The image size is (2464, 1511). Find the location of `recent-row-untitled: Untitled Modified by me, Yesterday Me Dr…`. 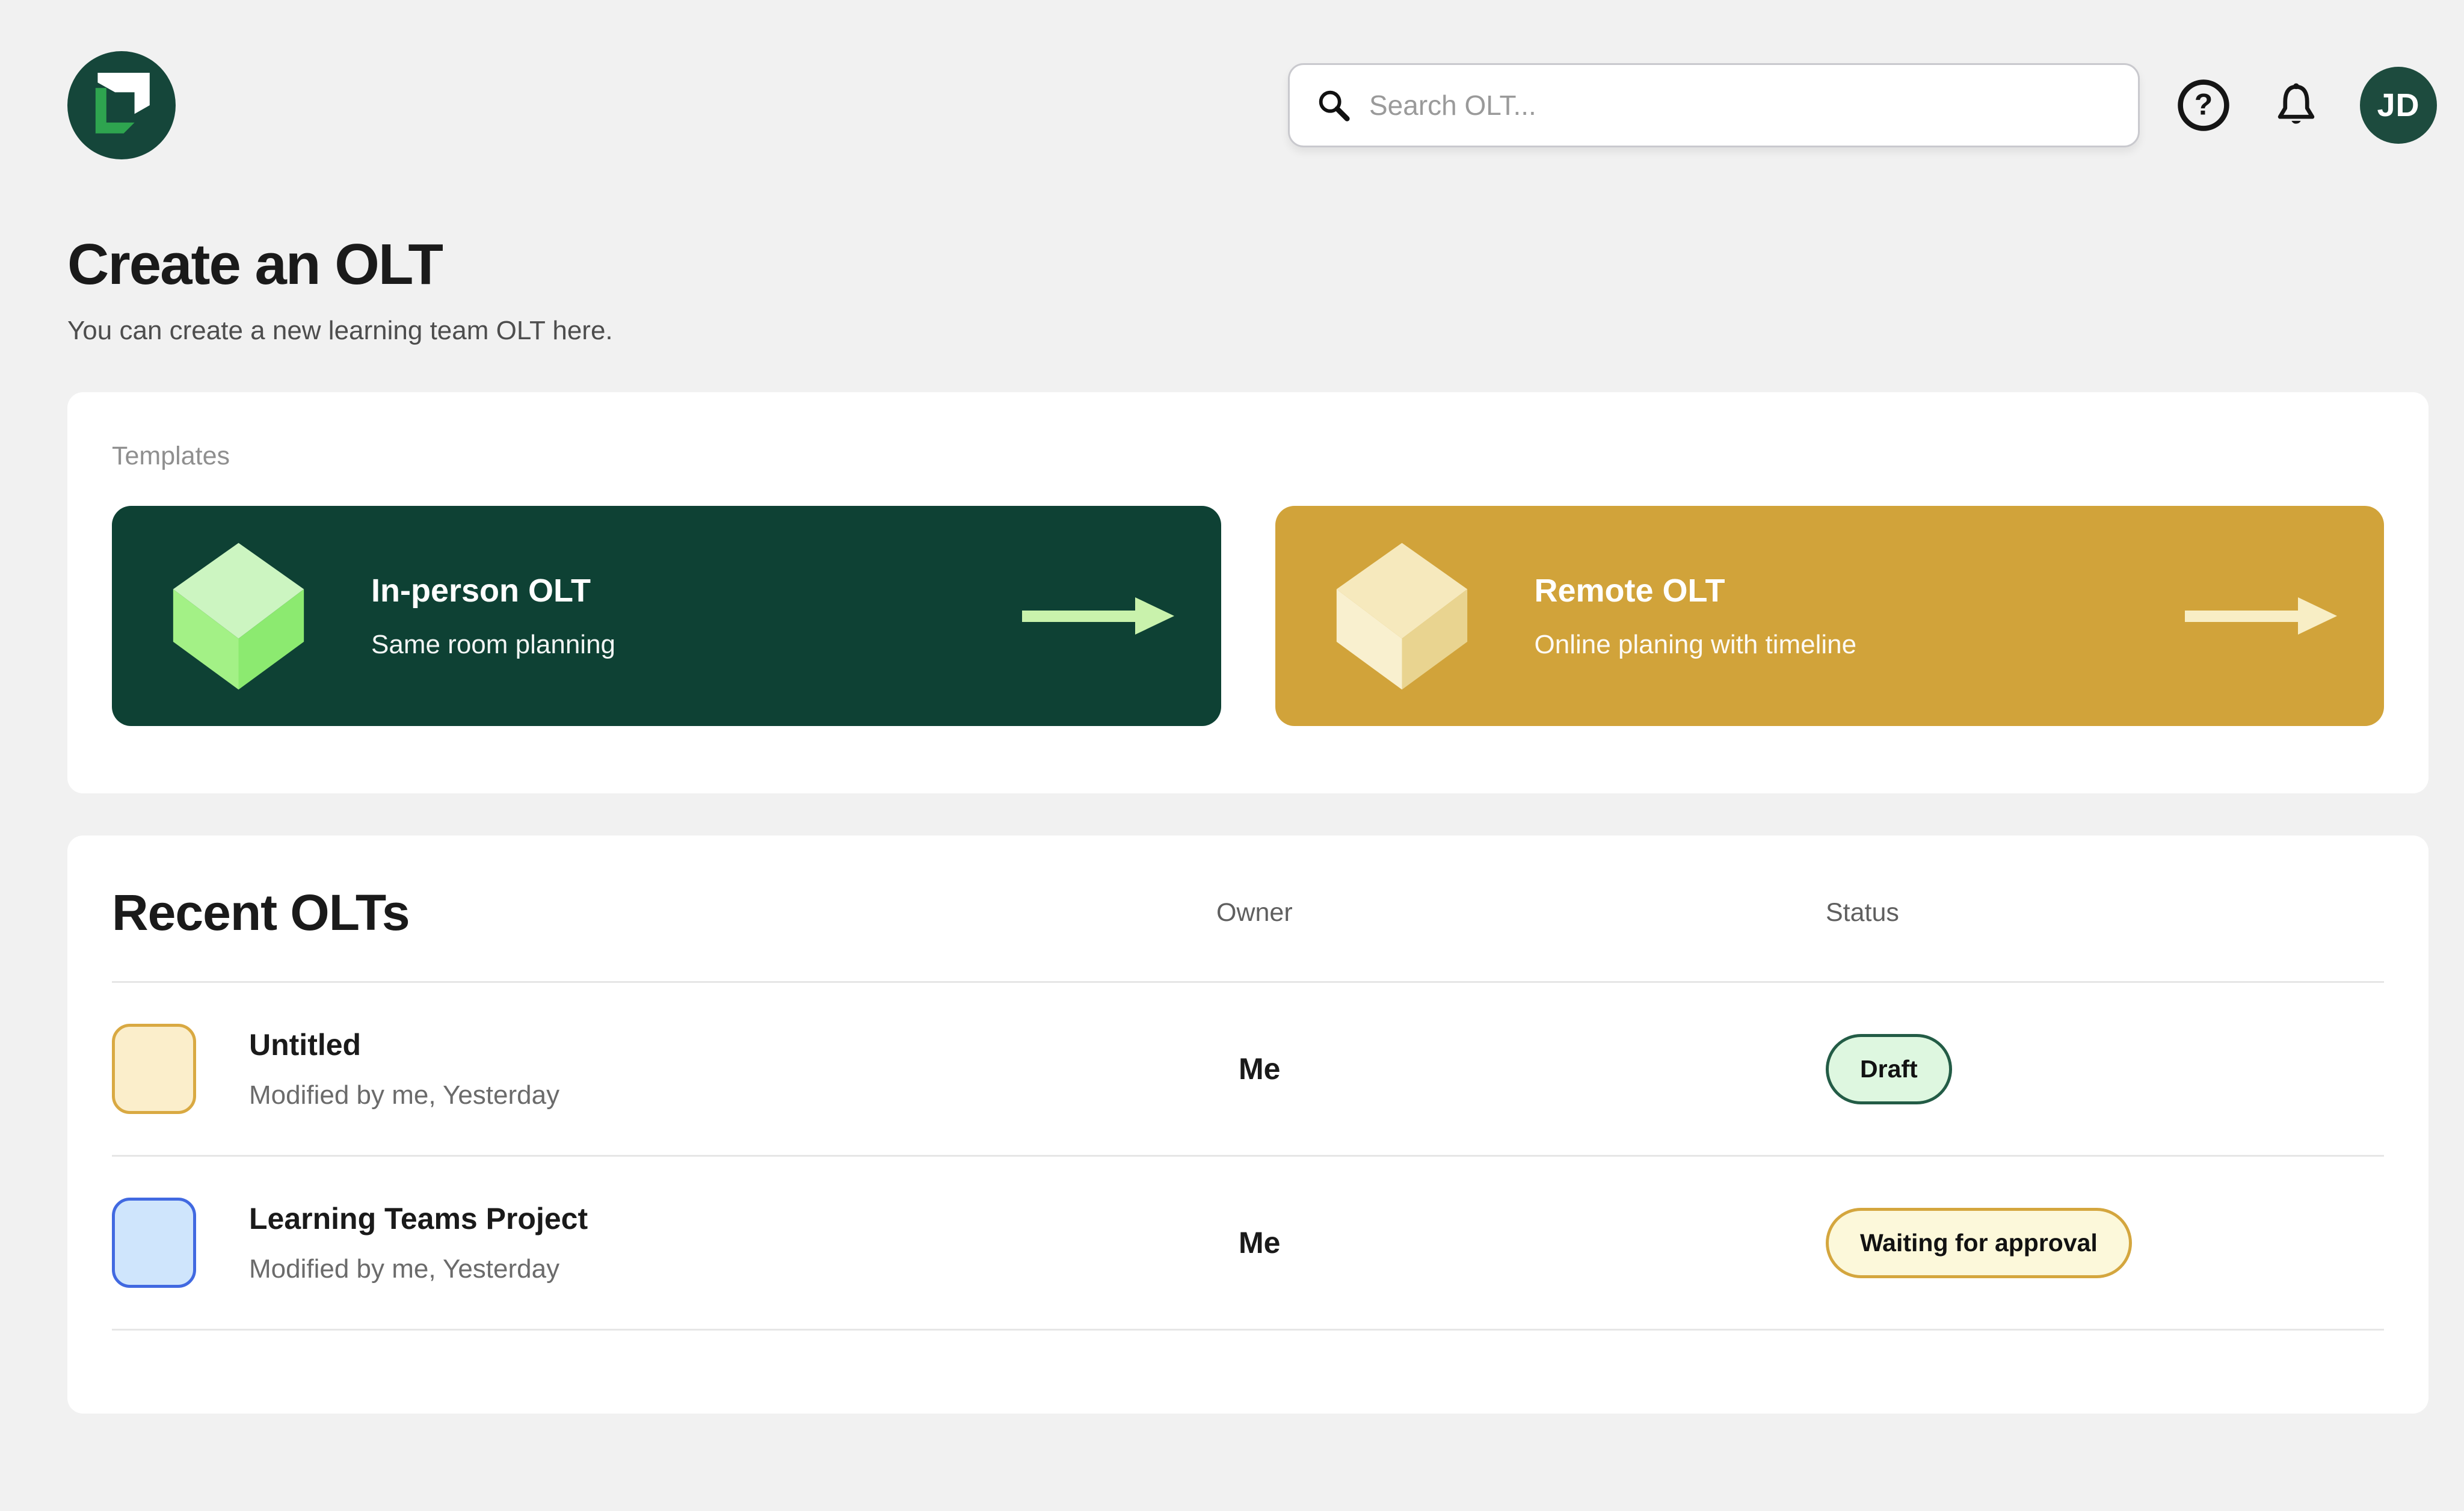

recent-row-untitled: Untitled Modified by me, Yesterday Me Dr… is located at coordinates (1248, 1070).